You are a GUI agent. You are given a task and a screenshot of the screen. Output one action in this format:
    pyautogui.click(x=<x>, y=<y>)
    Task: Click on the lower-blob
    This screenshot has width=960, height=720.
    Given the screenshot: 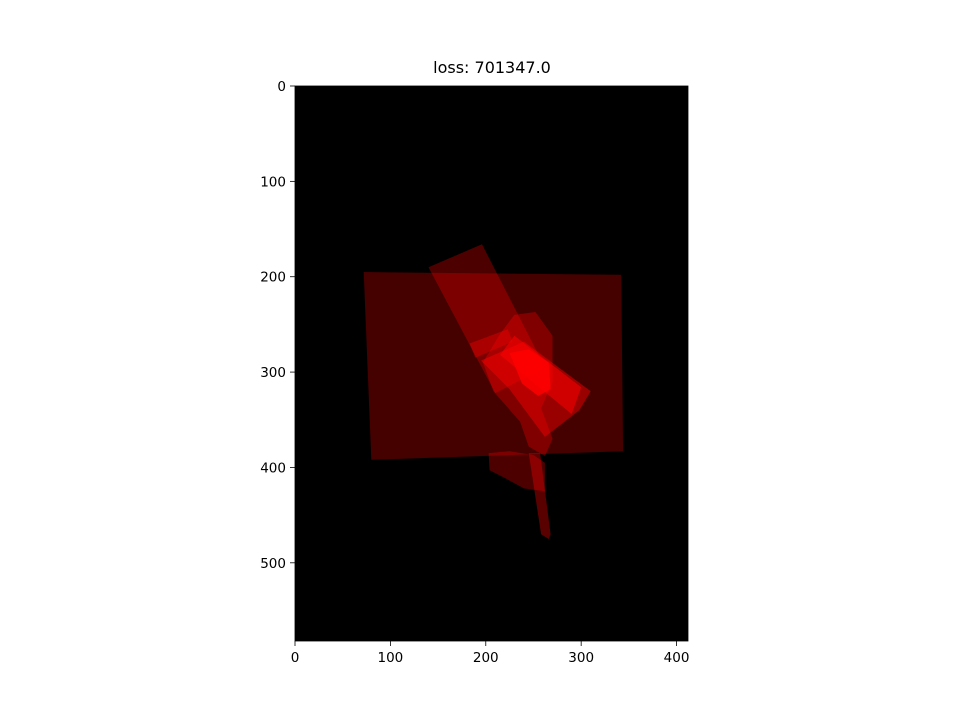 What is the action you would take?
    pyautogui.click(x=516, y=471)
    